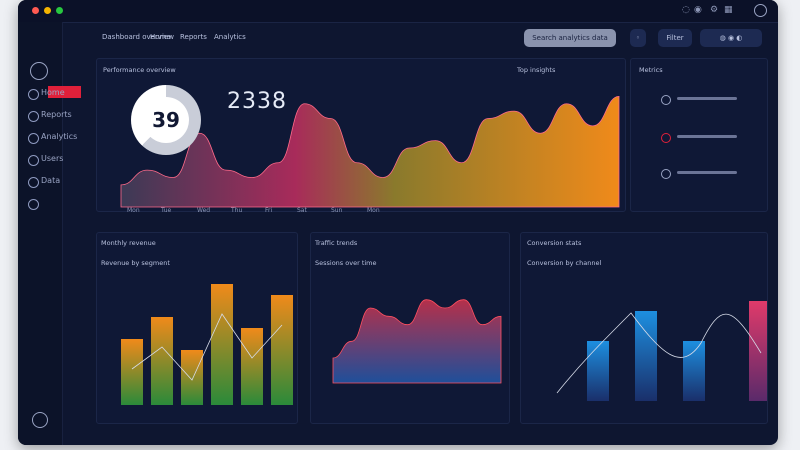 This screenshot has height=450, width=800. Describe the element at coordinates (714, 10) in the screenshot. I see `settings-icon: ⚙` at that location.